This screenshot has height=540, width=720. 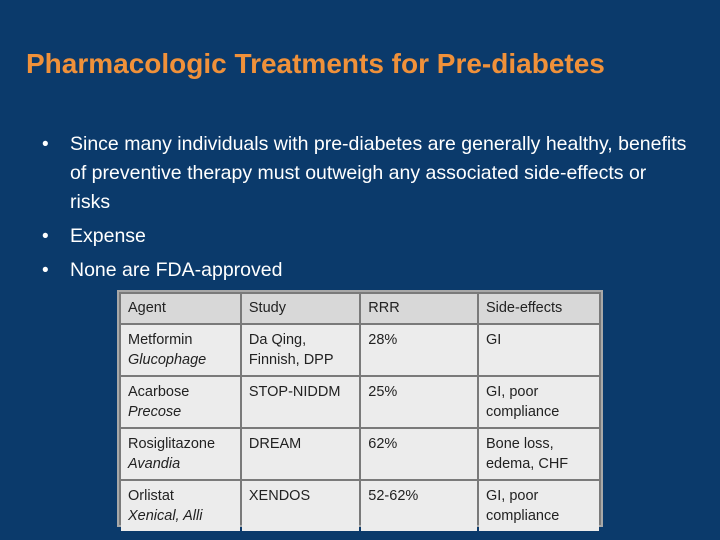 I want to click on study-cell: XENDOS, so click(x=300, y=506).